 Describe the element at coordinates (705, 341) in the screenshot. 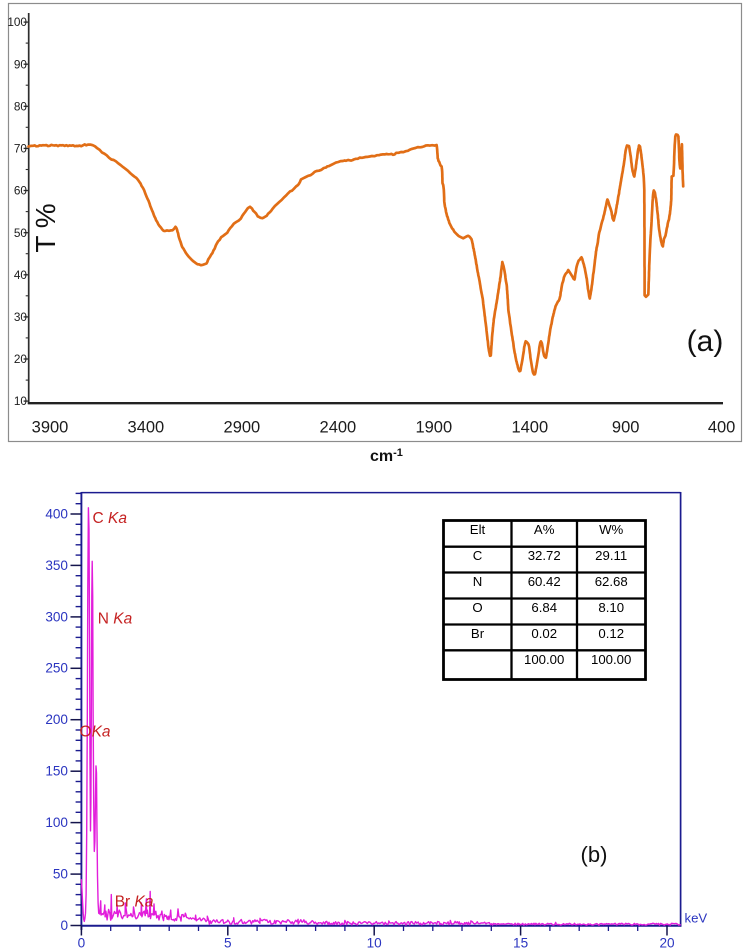

I see `svg-text: (a)` at that location.